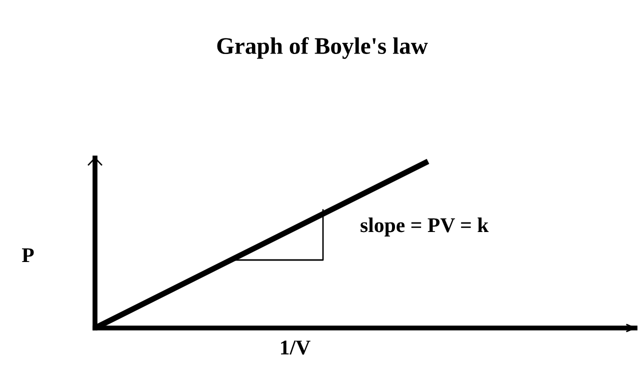 Image resolution: width=644 pixels, height=370 pixels. Describe the element at coordinates (28, 255) in the screenshot. I see `y-axis-title: P` at that location.